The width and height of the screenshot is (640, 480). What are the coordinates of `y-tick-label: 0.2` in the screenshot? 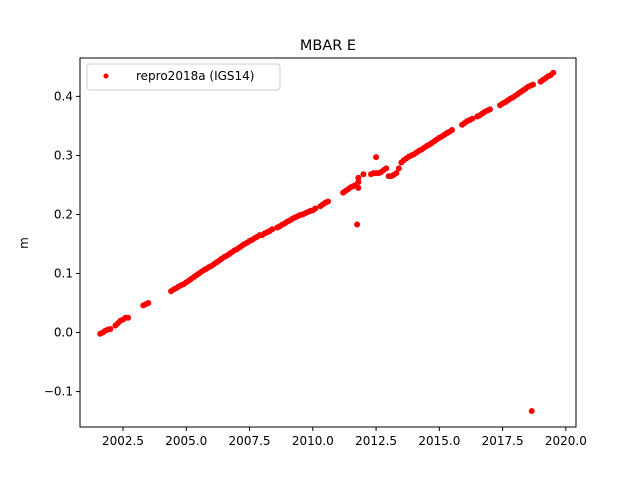 It's located at (63, 214).